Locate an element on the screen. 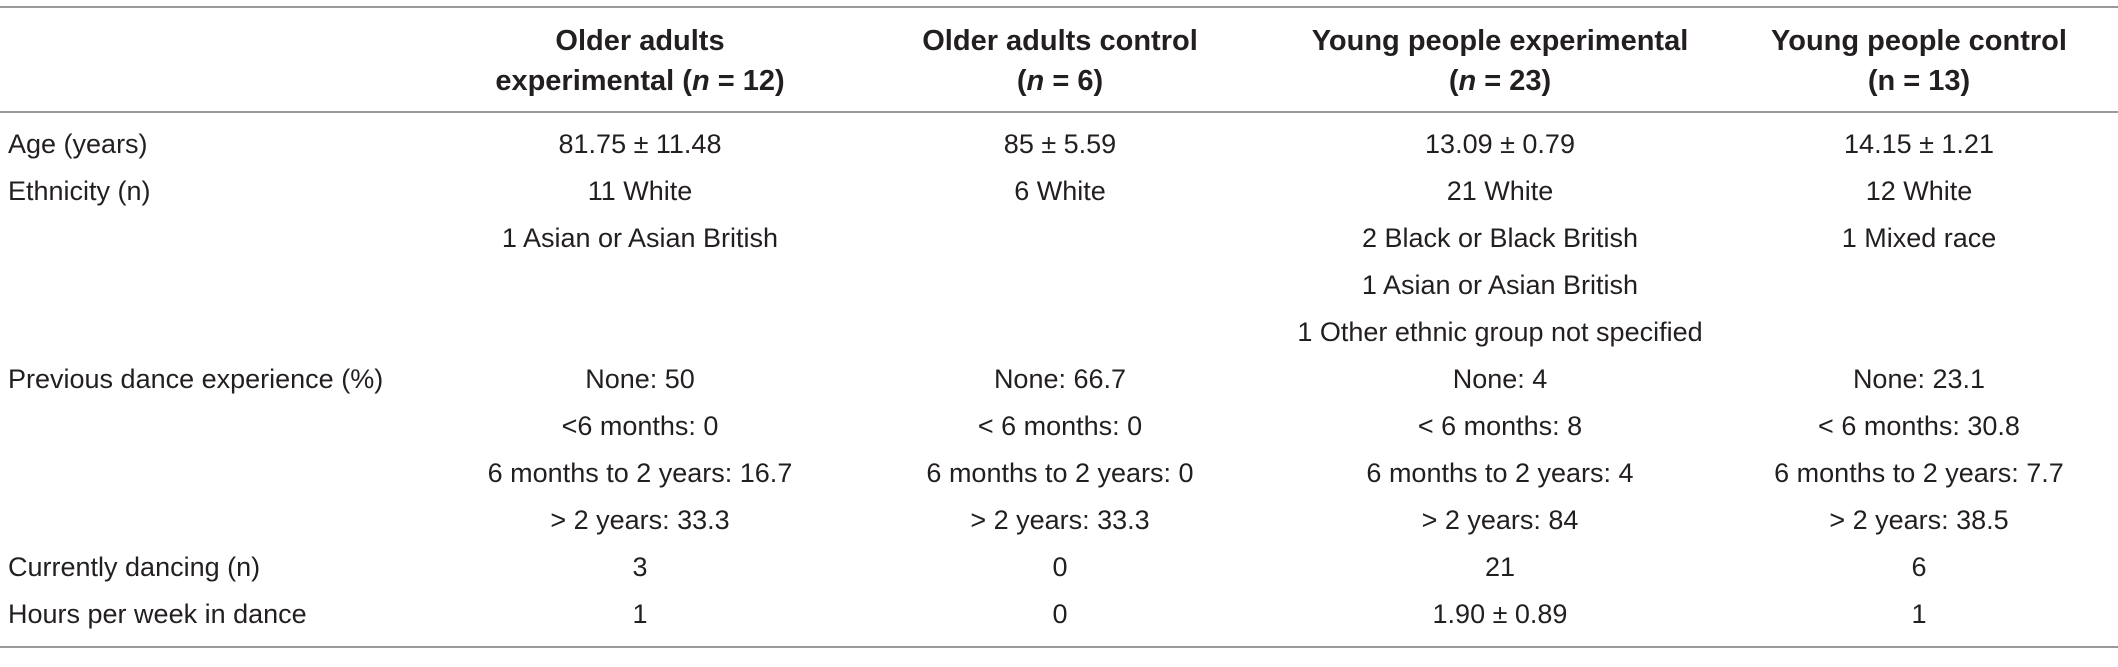  header-line2: (n = 6) is located at coordinates (1060, 81).